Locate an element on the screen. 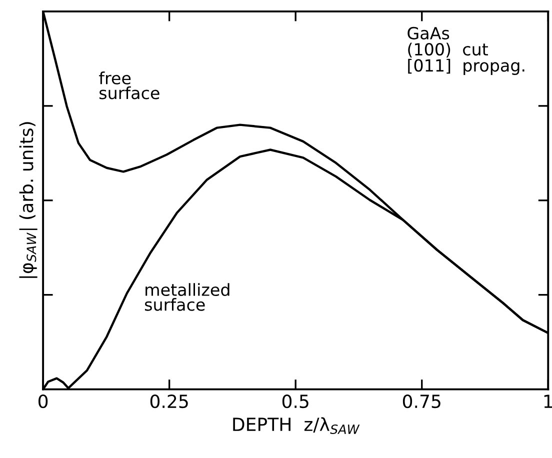  series-label: free surface is located at coordinates (129, 86).